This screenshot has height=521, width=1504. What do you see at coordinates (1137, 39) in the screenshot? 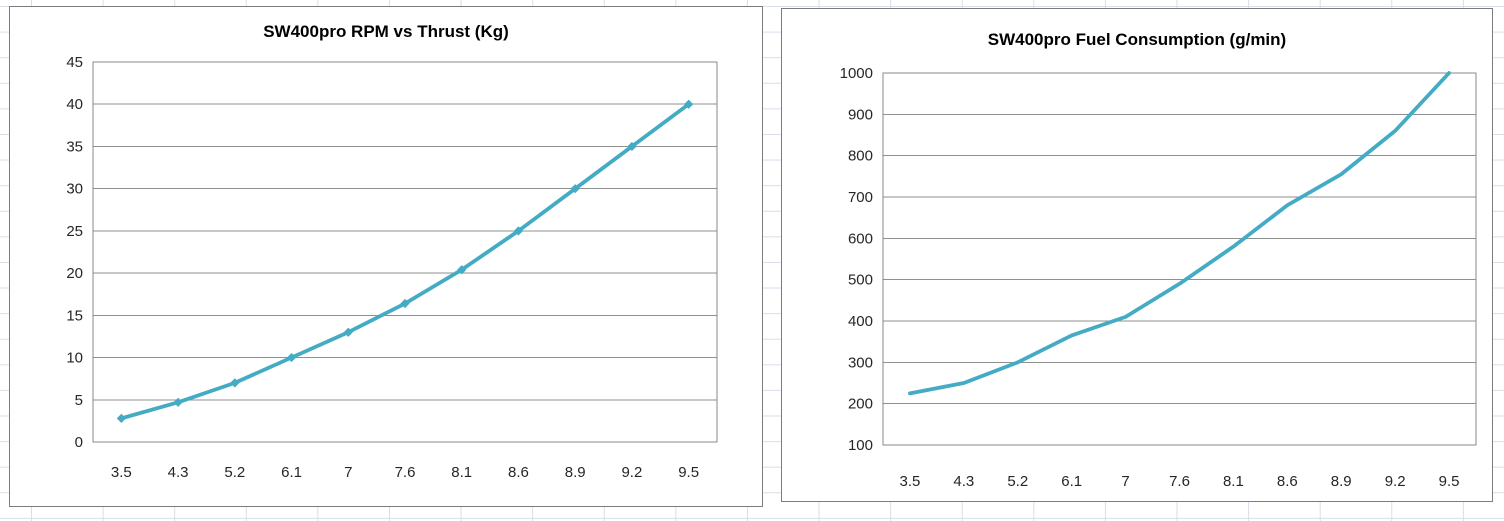
I see `chart-title-fuel-consumption: SW400pro Fuel Consumption (g/min)` at bounding box center [1137, 39].